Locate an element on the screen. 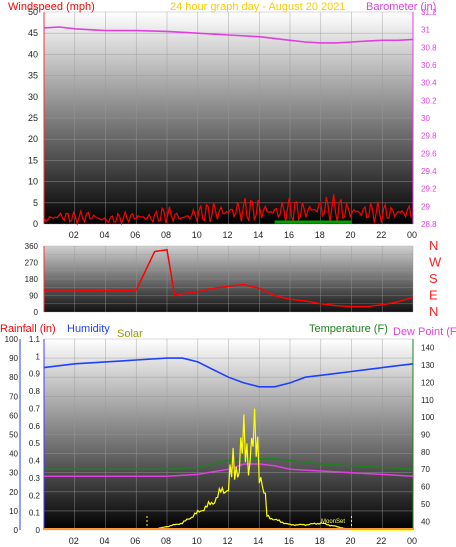 Image resolution: width=456 pixels, height=547 pixels. humidity-y-tick: 0 is located at coordinates (16, 530).